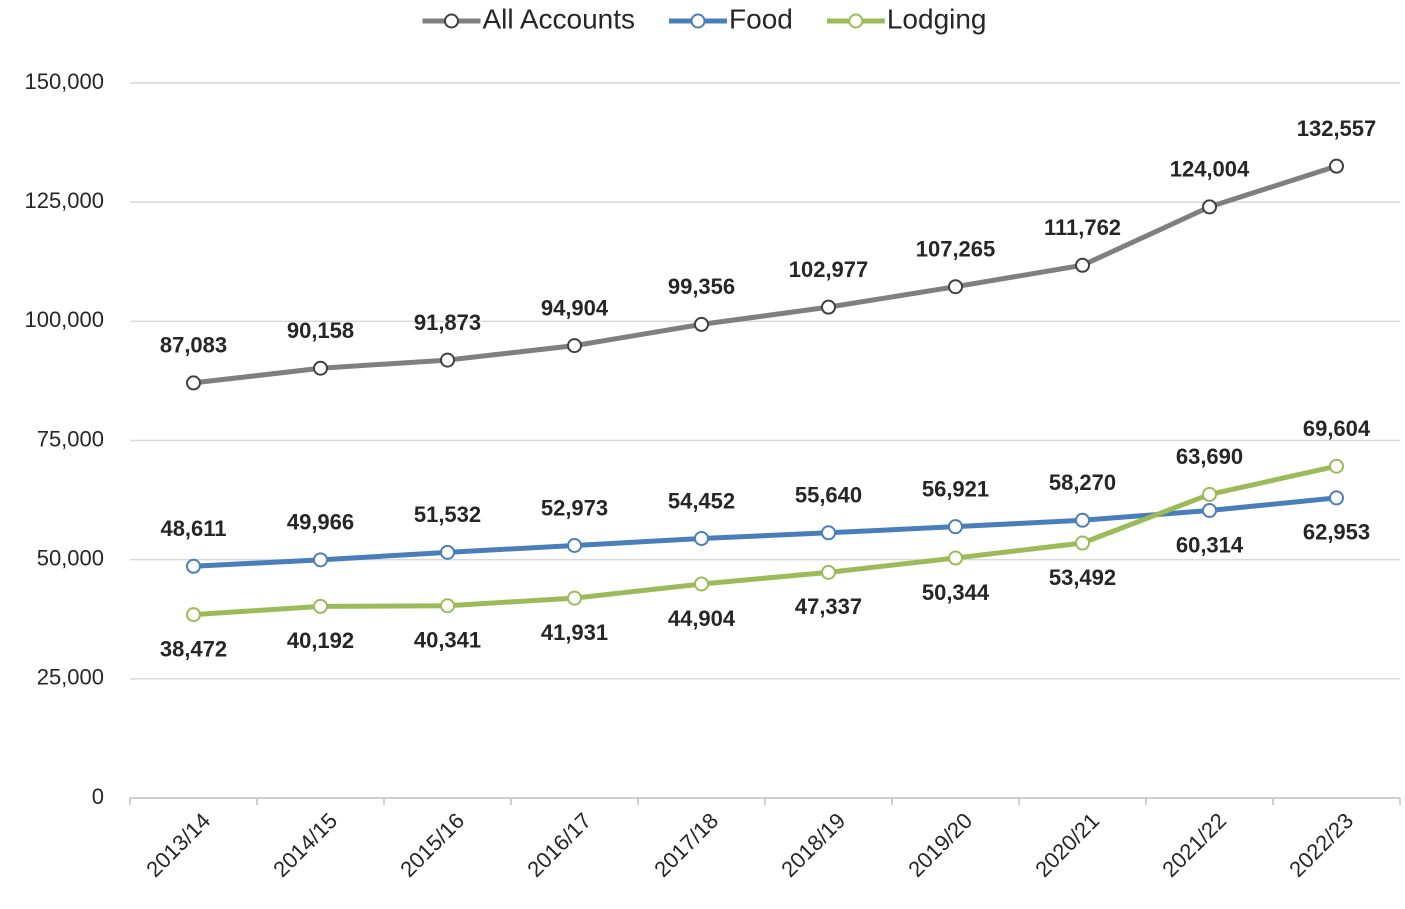 Image resolution: width=1405 pixels, height=909 pixels. I want to click on x-tick-label: 2013/14, so click(178, 845).